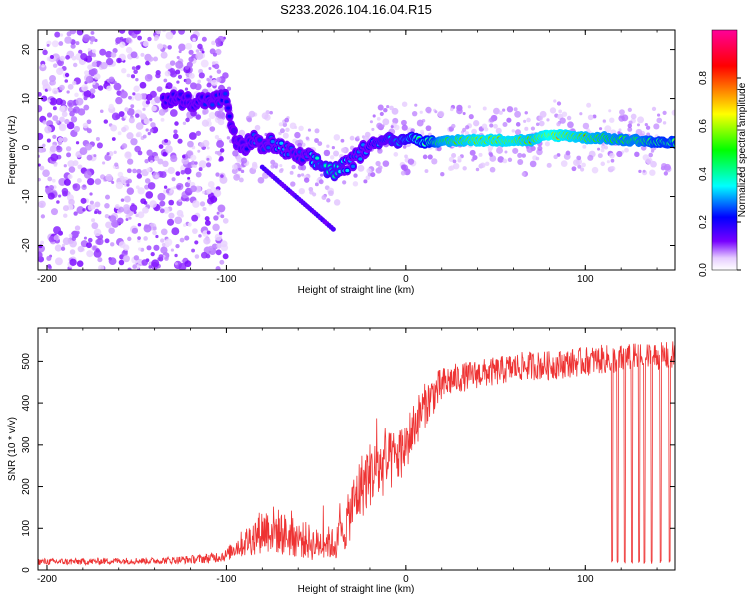 This screenshot has height=600, width=750. What do you see at coordinates (12, 449) in the screenshot?
I see `snr-y-axis-label: SNR (10 * v/v)` at bounding box center [12, 449].